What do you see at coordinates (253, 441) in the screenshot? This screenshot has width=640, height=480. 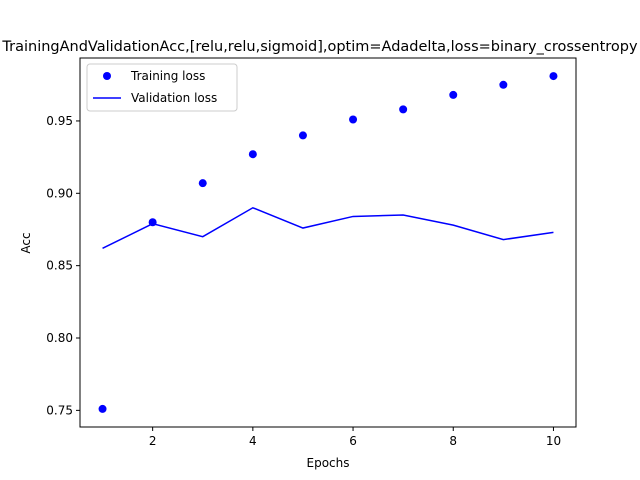 I see `x-tick-label: 4` at bounding box center [253, 441].